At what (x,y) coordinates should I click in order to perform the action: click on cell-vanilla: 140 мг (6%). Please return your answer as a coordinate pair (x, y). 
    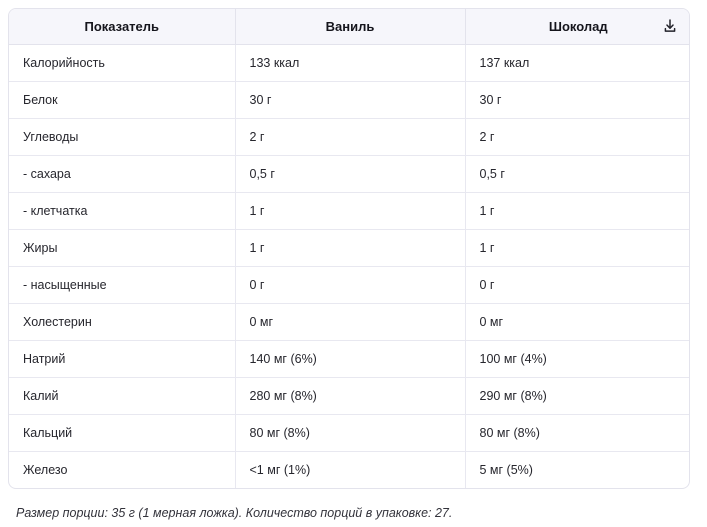
    Looking at the image, I should click on (350, 359).